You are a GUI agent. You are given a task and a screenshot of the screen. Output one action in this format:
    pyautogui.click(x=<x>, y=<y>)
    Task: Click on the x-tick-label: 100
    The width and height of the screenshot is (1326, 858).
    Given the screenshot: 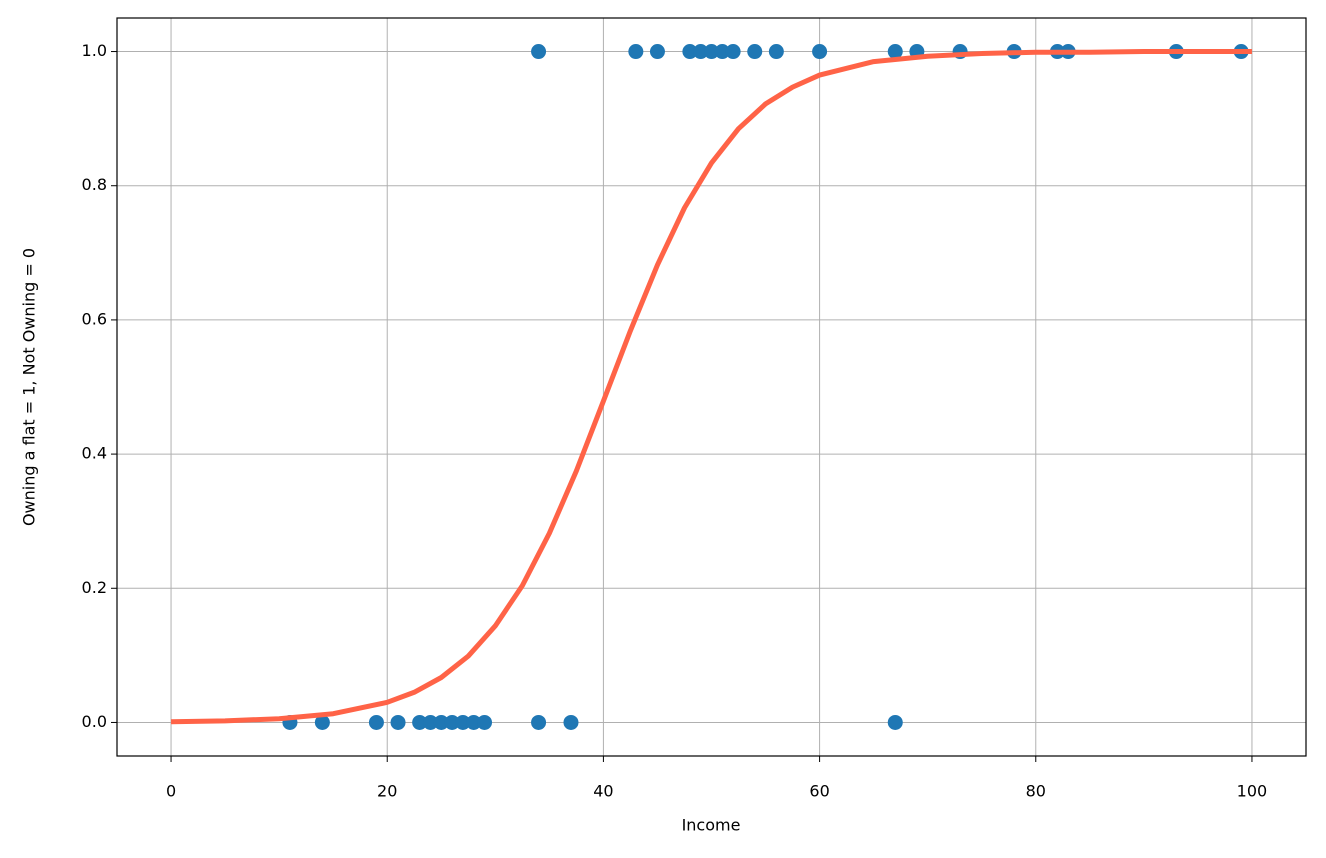 What is the action you would take?
    pyautogui.click(x=1252, y=791)
    